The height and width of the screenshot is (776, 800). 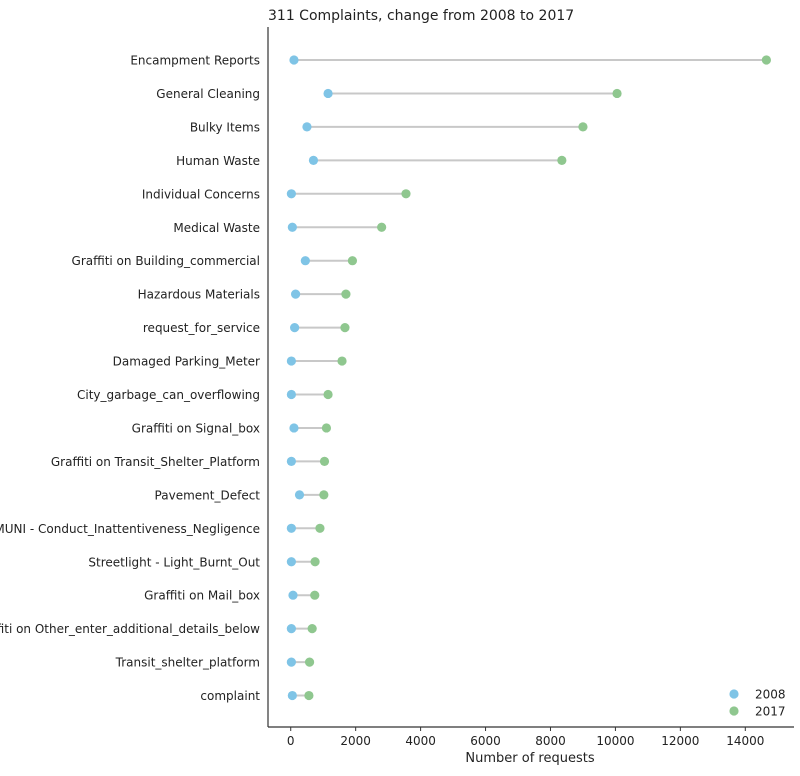 What do you see at coordinates (615, 741) in the screenshot?
I see `x-tick-label: 10000` at bounding box center [615, 741].